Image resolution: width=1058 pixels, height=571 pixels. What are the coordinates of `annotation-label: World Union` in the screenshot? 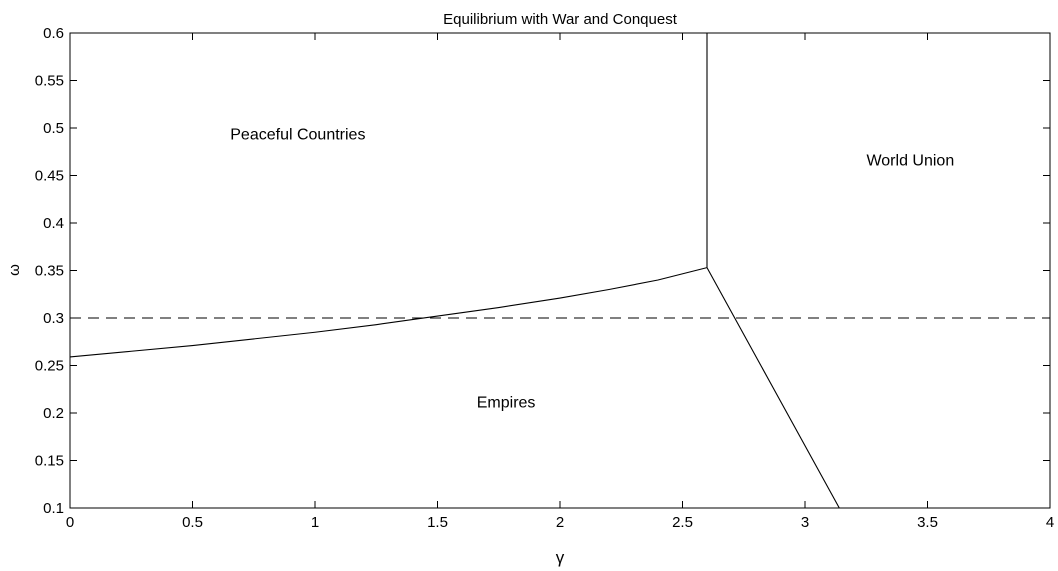 It's located at (910, 160).